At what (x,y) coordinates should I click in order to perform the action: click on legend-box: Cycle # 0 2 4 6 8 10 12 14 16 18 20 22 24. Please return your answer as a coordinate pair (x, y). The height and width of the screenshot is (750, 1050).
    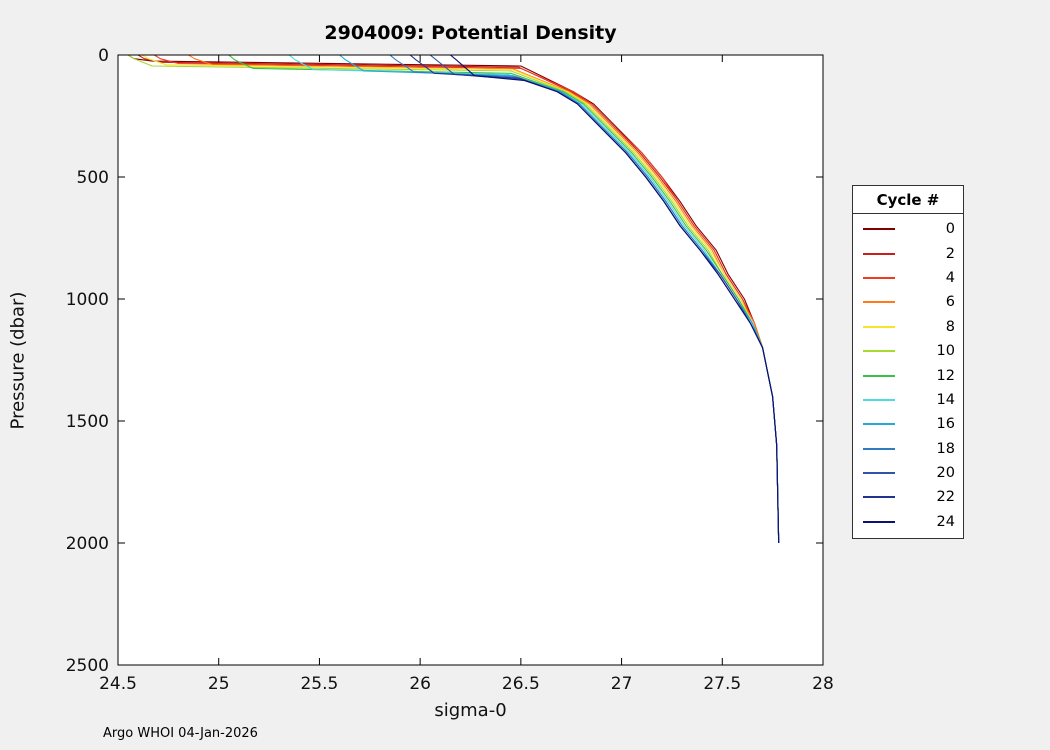
    Looking at the image, I should click on (908, 362).